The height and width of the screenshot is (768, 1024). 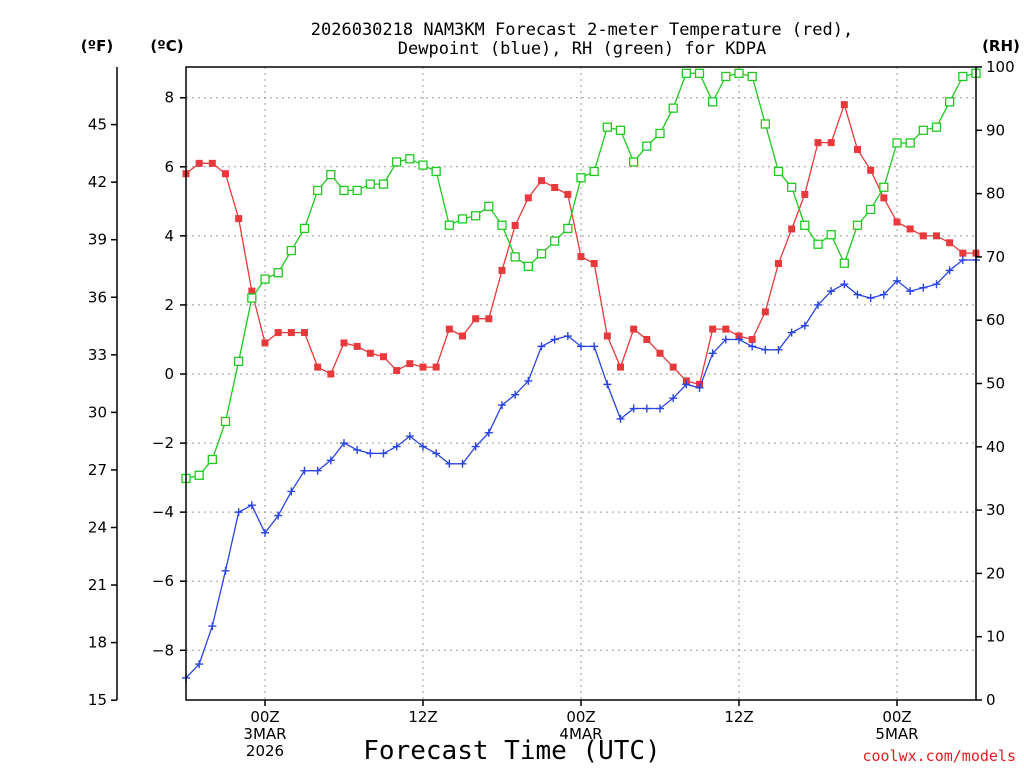 I want to click on fahrenheit-tick-label: 18, so click(x=97, y=643).